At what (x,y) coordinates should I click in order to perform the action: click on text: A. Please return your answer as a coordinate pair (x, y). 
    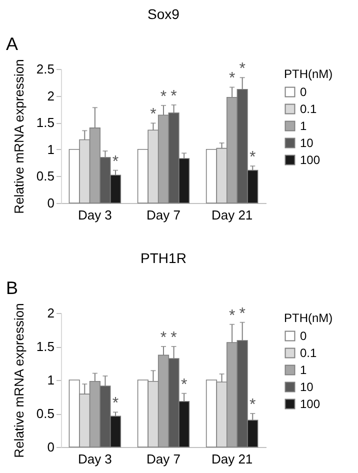
    Looking at the image, I should click on (12, 44).